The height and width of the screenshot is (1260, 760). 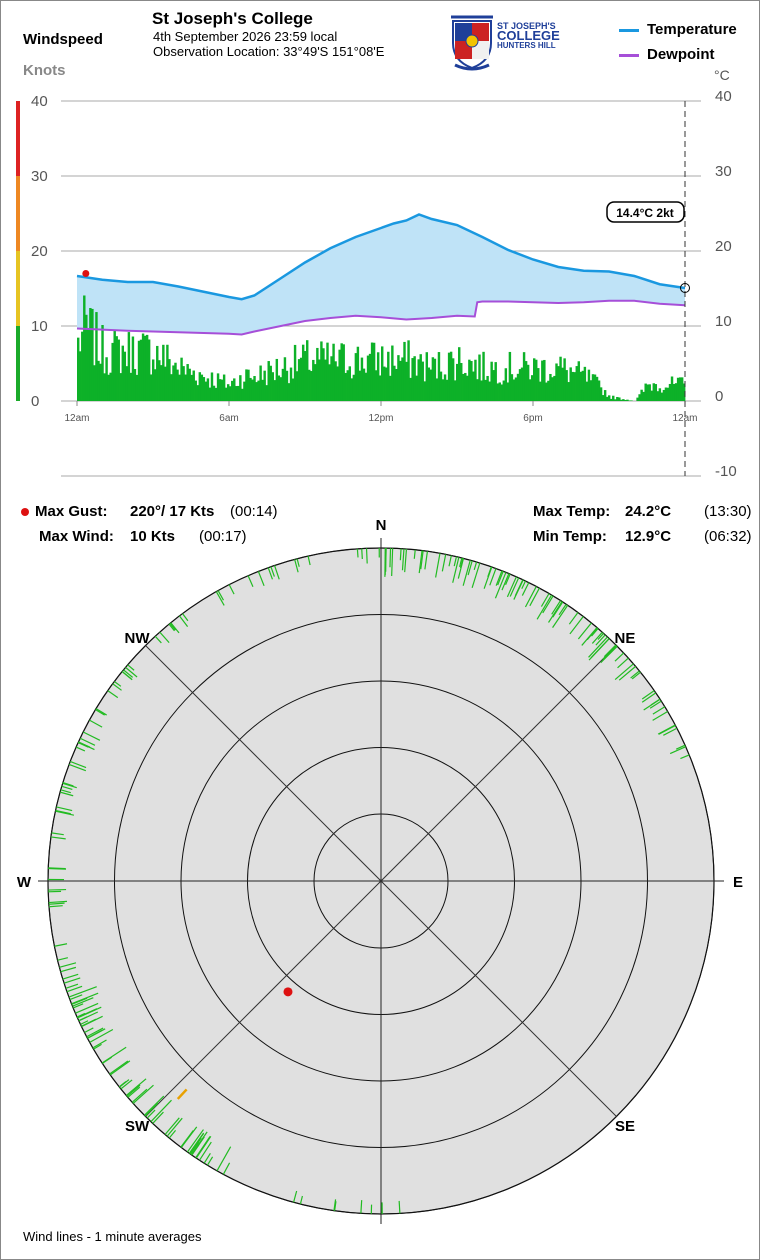 What do you see at coordinates (39, 326) in the screenshot?
I see `left-tick-label: 10` at bounding box center [39, 326].